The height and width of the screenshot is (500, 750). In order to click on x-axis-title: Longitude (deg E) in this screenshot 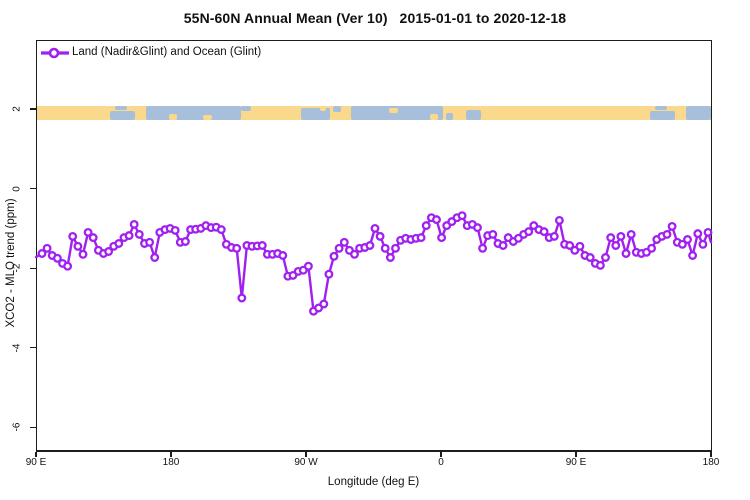, I will do `click(373, 482)`.